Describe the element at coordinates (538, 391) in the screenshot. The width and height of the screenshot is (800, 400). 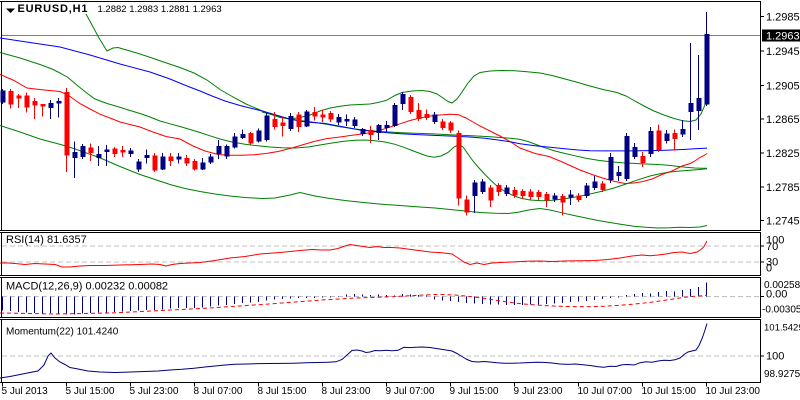
I see `svg-text: 9 Jul 23:00` at that location.